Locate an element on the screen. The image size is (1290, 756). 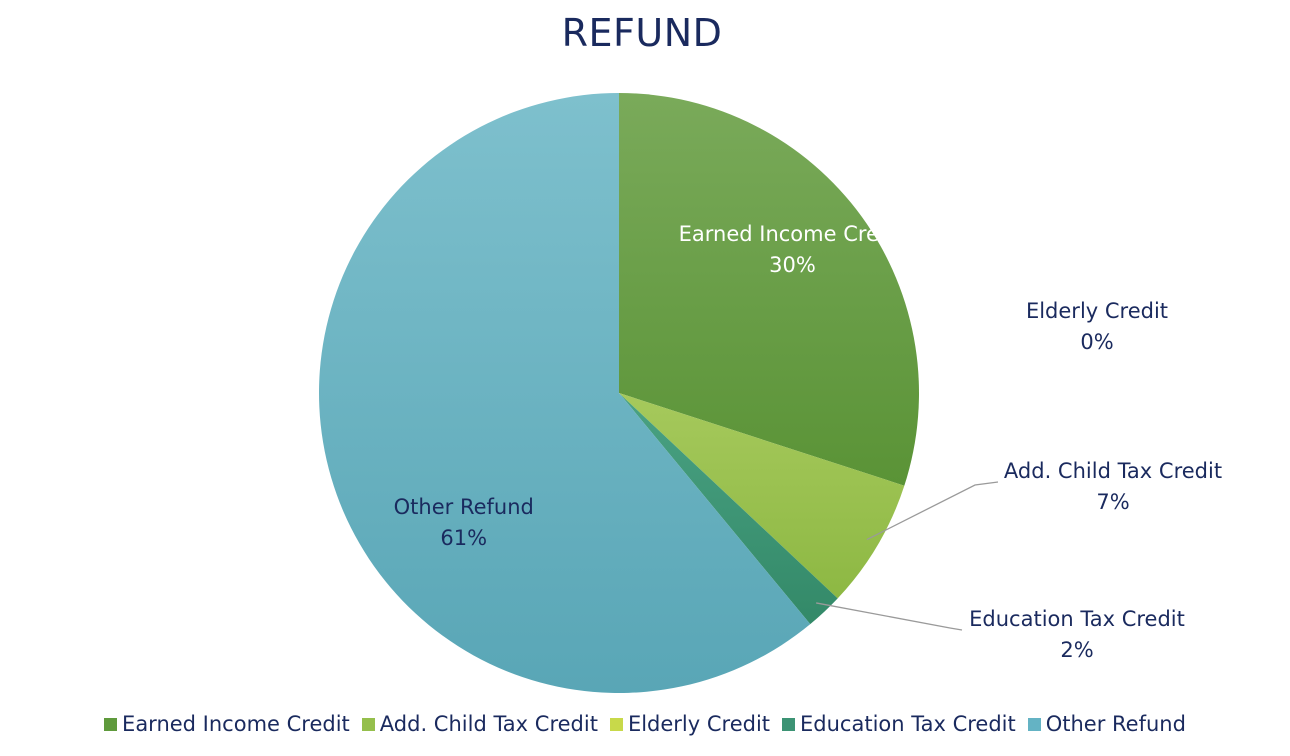
legend-item-add-child-tax-credit: Add. Child Tax Credit is located at coordinates (479, 724).